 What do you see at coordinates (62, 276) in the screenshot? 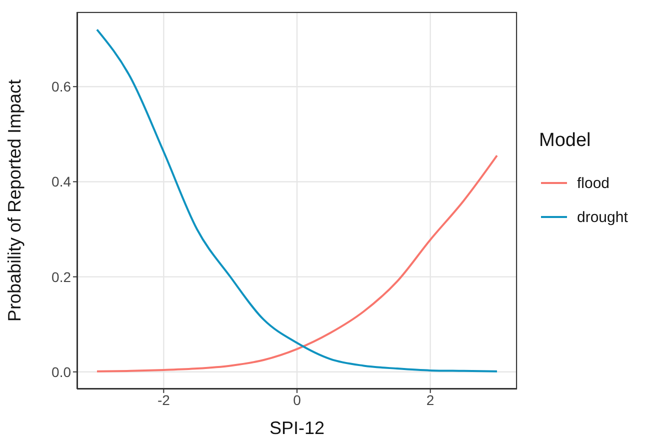
I see `y-tick-label: 0.2` at bounding box center [62, 276].